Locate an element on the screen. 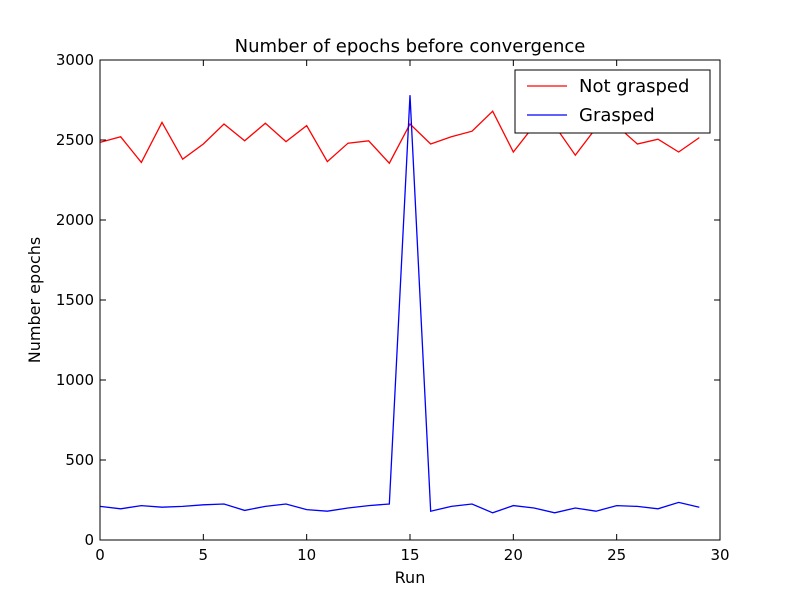 The image size is (800, 600). x-axis-label: Run is located at coordinates (410, 577).